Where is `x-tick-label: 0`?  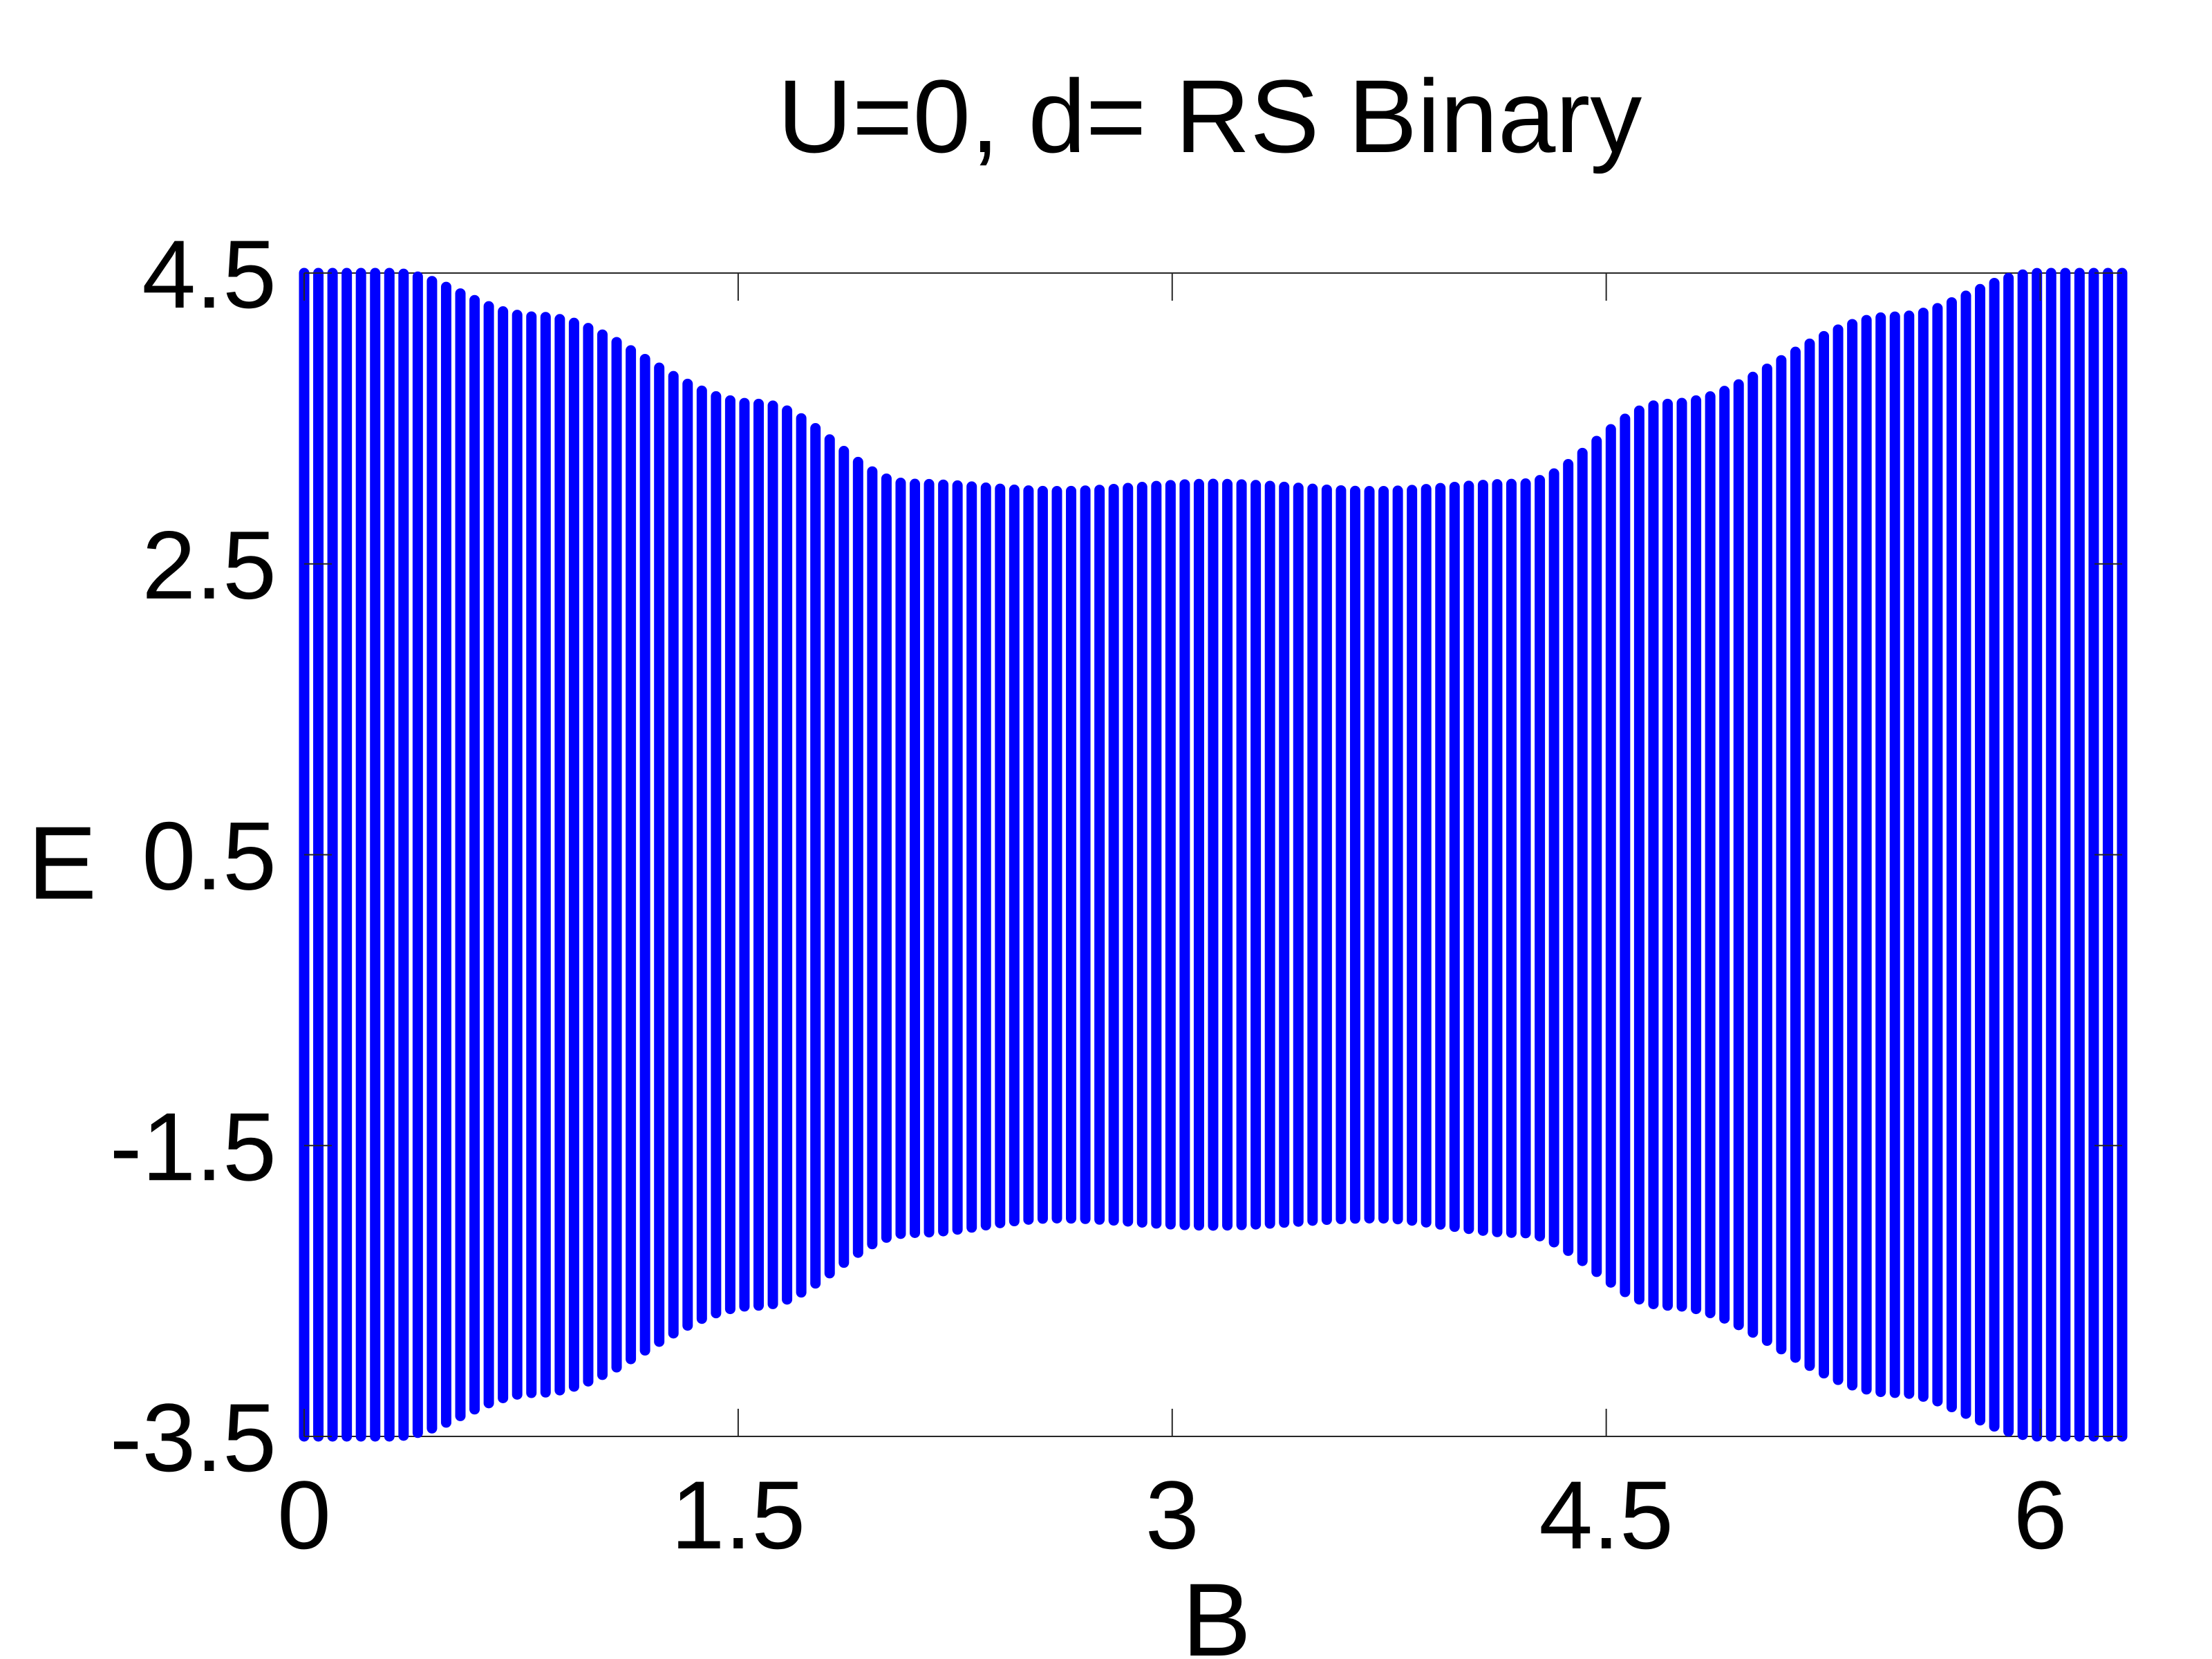 x-tick-label: 0 is located at coordinates (304, 1515).